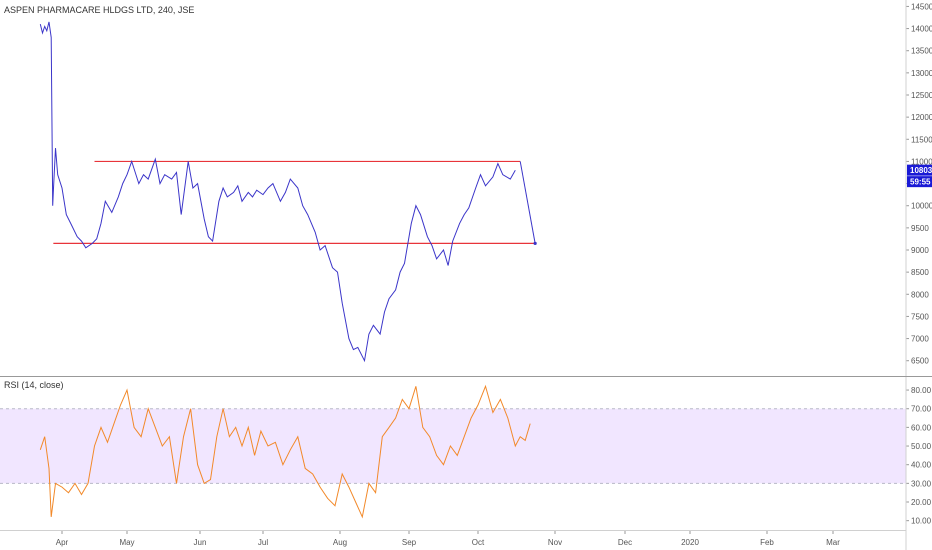  I want to click on last-price-badge, so click(919, 170).